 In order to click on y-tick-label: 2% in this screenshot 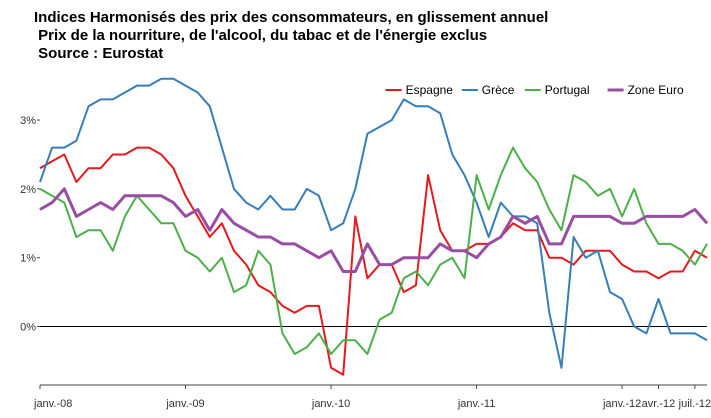, I will do `click(28, 190)`.